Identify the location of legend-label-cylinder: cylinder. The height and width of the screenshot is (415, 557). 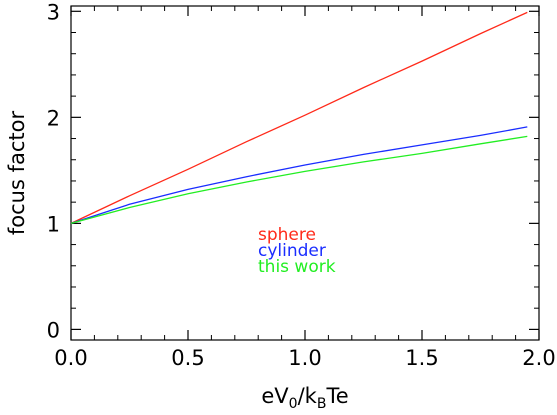
(292, 251).